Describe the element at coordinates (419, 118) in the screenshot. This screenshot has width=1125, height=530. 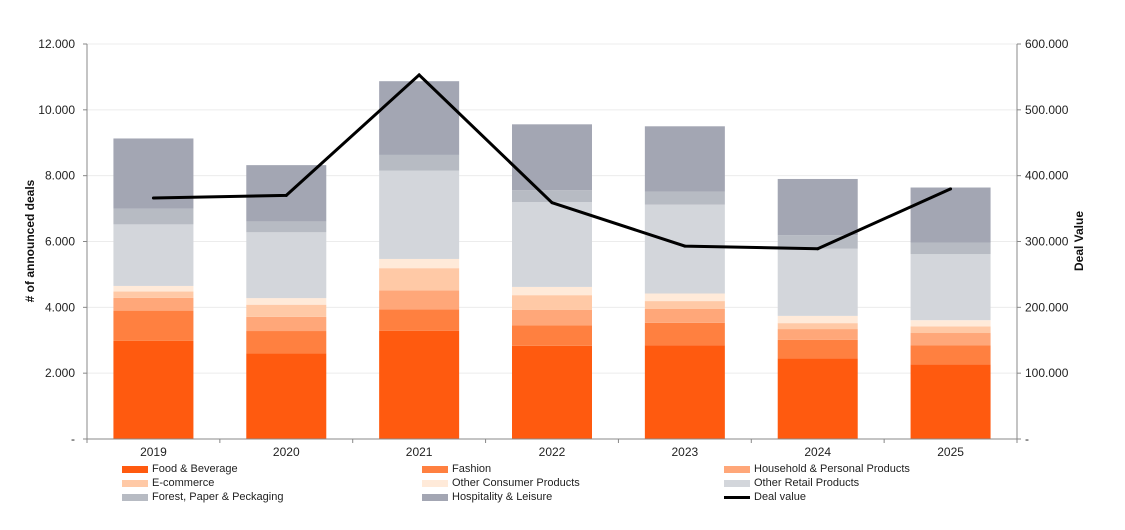
I see `bar-segment-hospitality-leisure-2021` at that location.